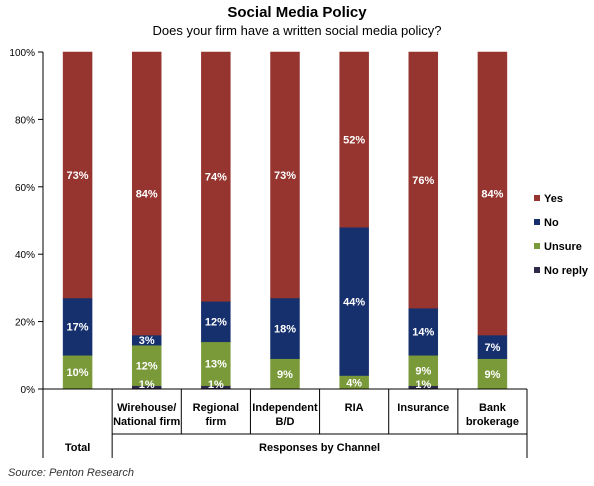 This screenshot has height=486, width=594. I want to click on x-category-label: firm, so click(215, 422).